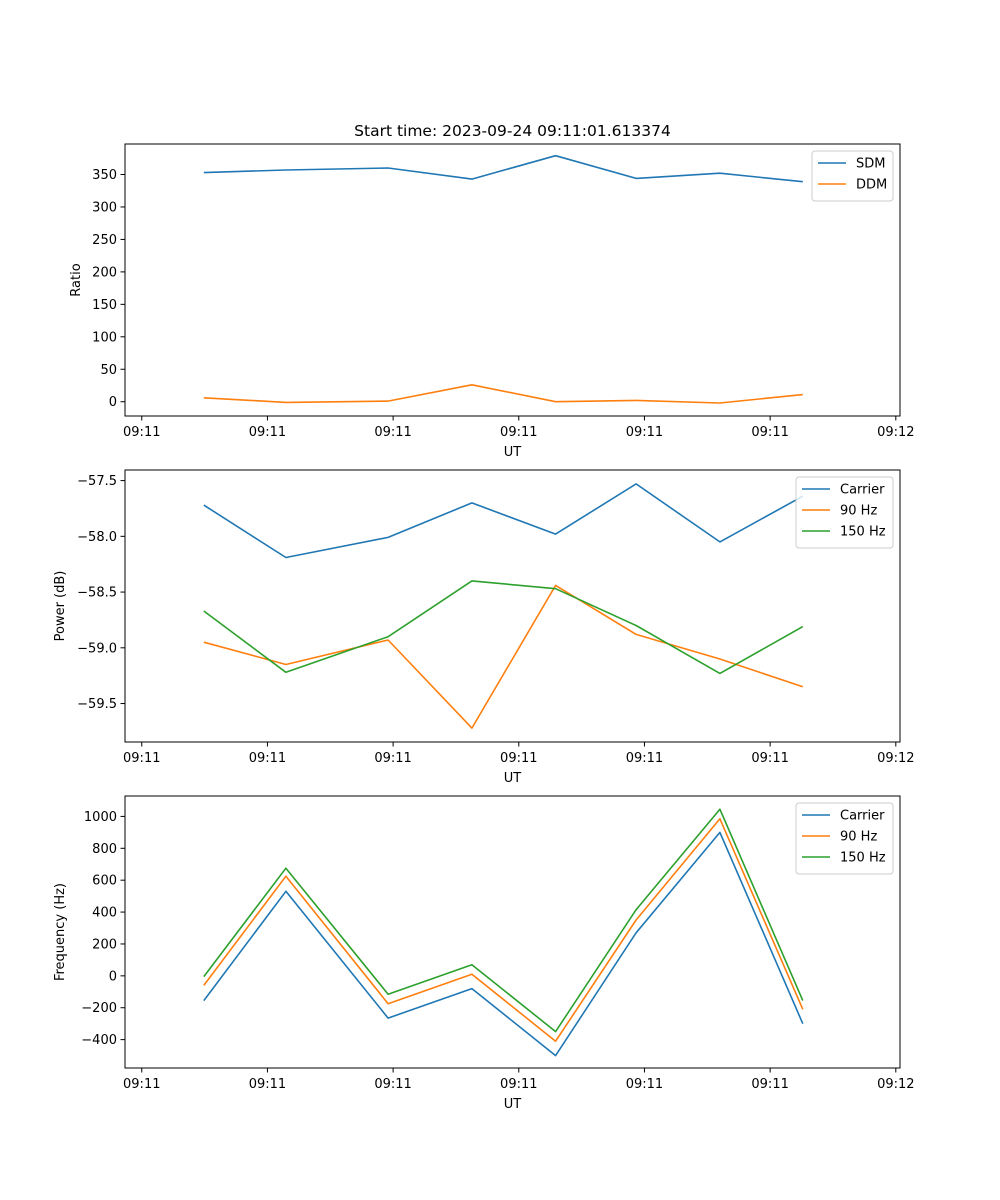  I want to click on chart-3-y-tick-label: 800, so click(104, 849).